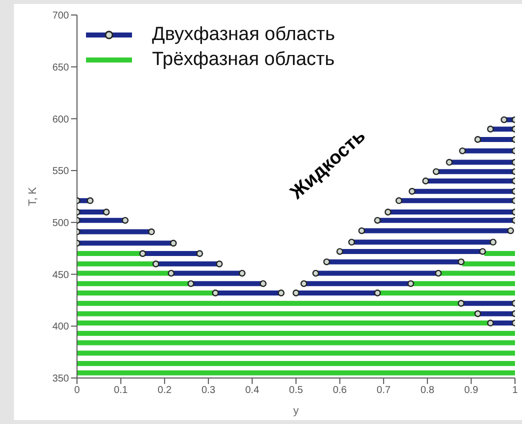 The width and height of the screenshot is (522, 424). Describe the element at coordinates (61, 16) in the screenshot. I see `y-tick-label: 700` at that location.